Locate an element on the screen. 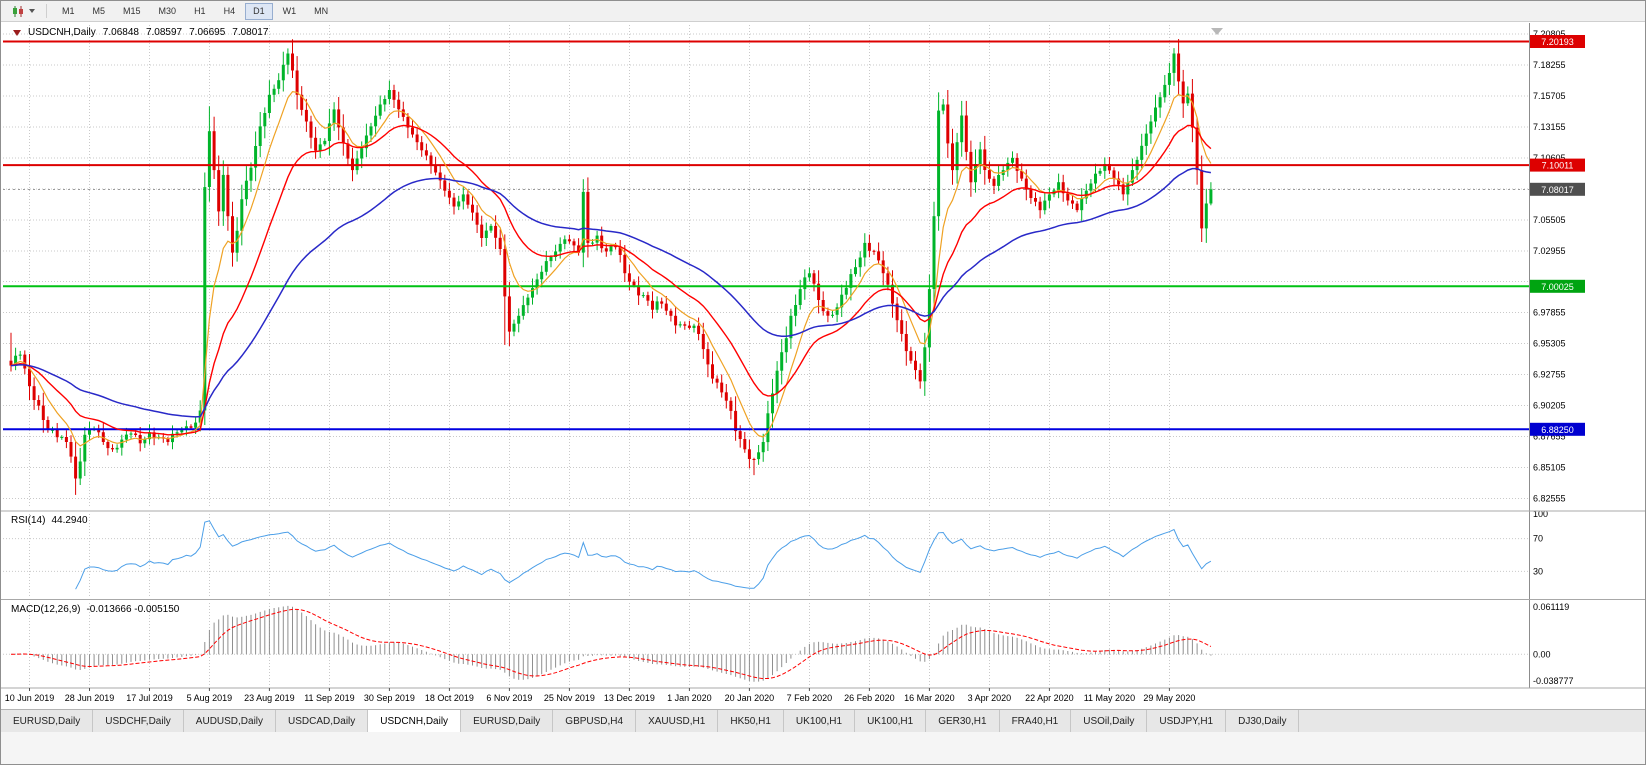 The height and width of the screenshot is (765, 1646). ohlc-open-value: 7.06848 is located at coordinates (120, 32).